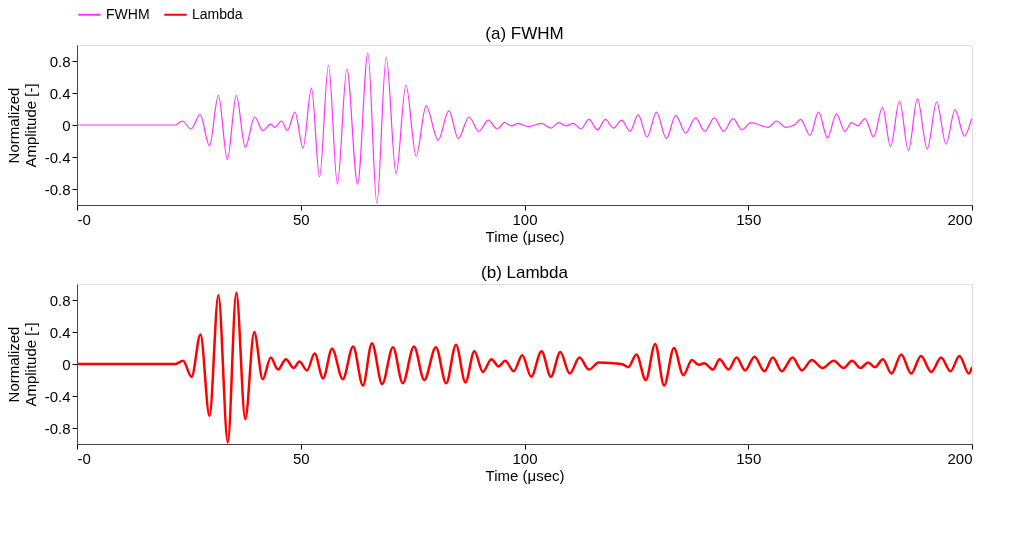 This screenshot has width=1018, height=537. What do you see at coordinates (525, 272) in the screenshot?
I see `chart-title: (b) Lambda` at bounding box center [525, 272].